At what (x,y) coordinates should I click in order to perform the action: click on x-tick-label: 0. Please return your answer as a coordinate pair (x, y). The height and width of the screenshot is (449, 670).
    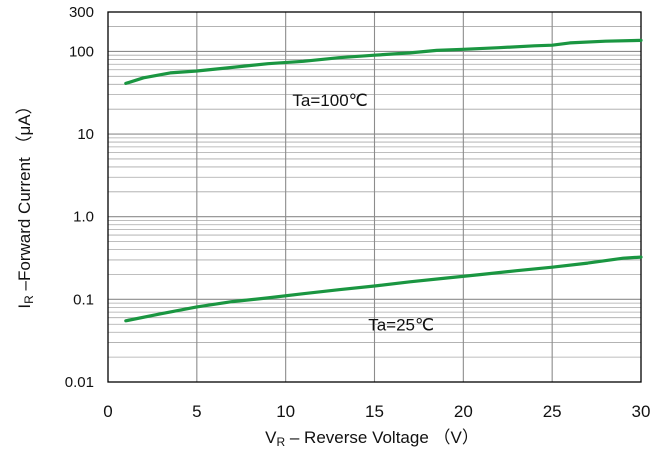
    Looking at the image, I should click on (107, 411).